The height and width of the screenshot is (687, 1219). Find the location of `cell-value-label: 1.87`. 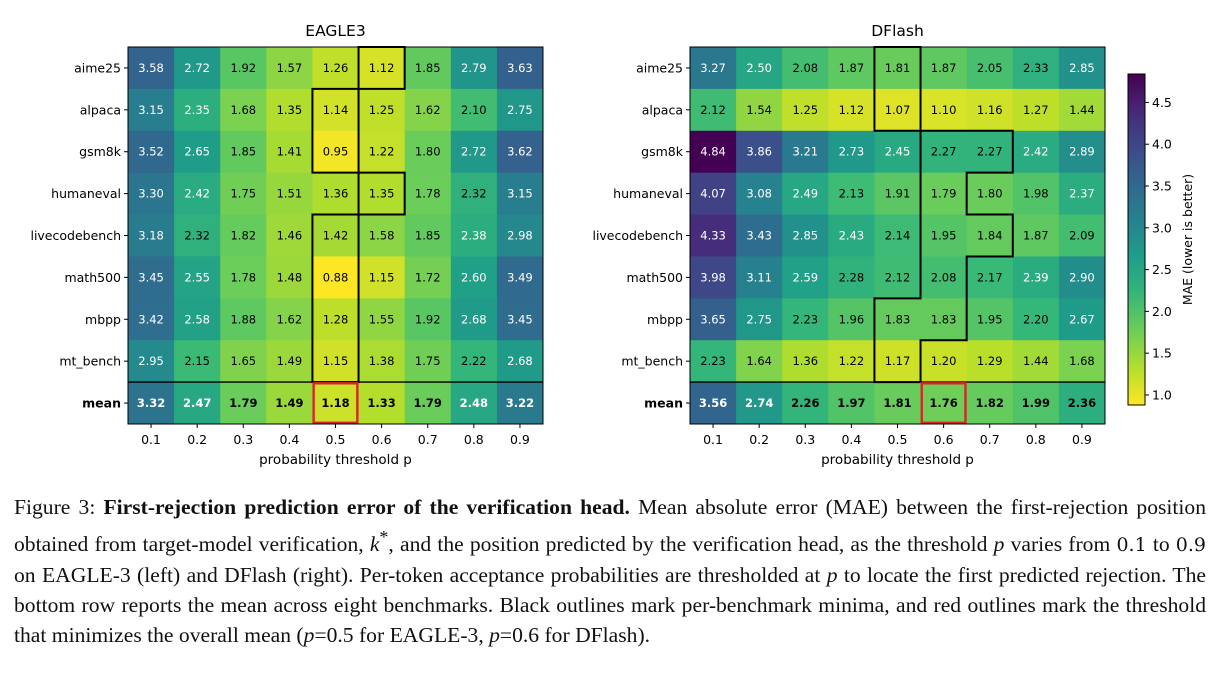

cell-value-label: 1.87 is located at coordinates (944, 68).